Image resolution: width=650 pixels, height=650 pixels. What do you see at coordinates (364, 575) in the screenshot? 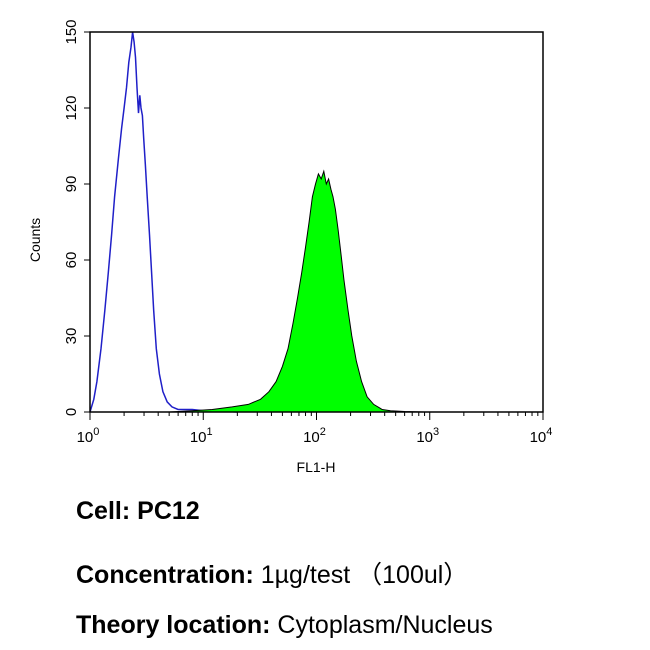
I see `concentration-value: 1µg/test （100ul）` at bounding box center [364, 575].